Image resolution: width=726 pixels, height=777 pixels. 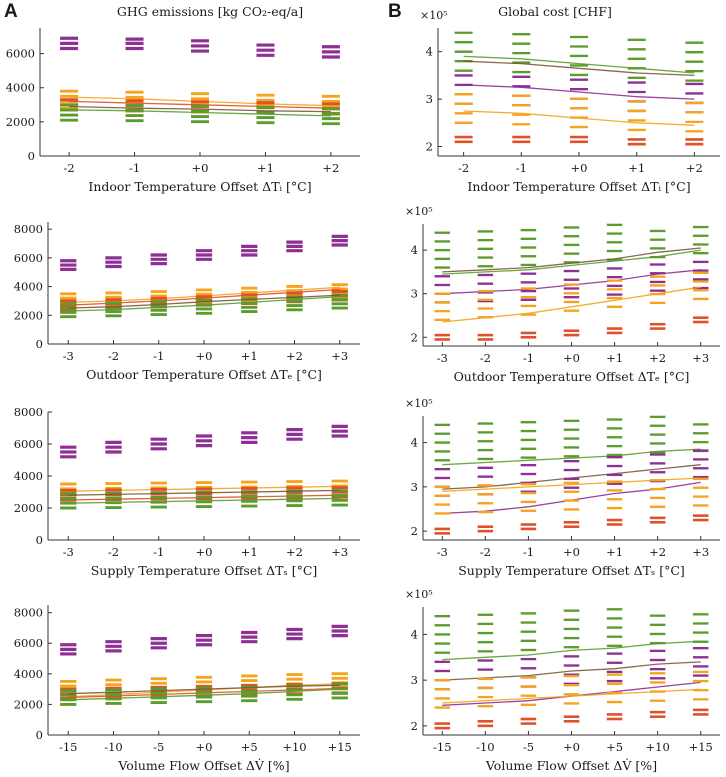 I want to click on purple-line, so click(x=579, y=92).